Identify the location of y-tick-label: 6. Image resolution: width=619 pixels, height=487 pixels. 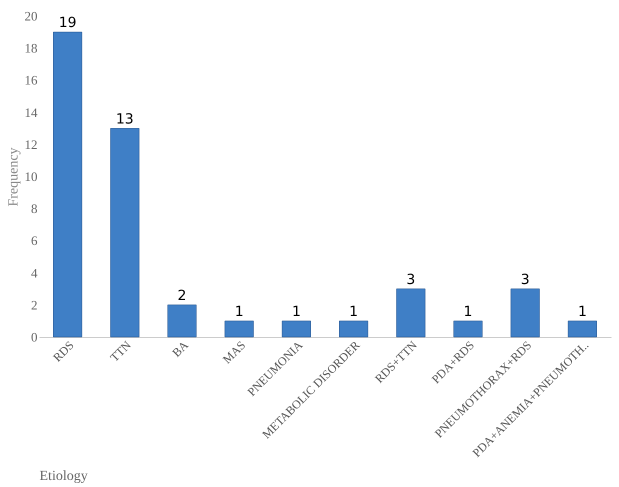
(34, 240).